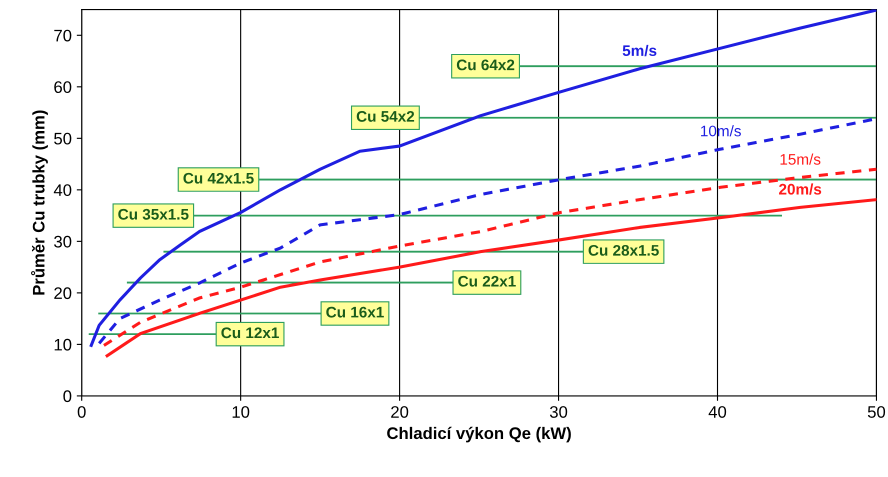  I want to click on y-tick-label: 50, so click(63, 138).